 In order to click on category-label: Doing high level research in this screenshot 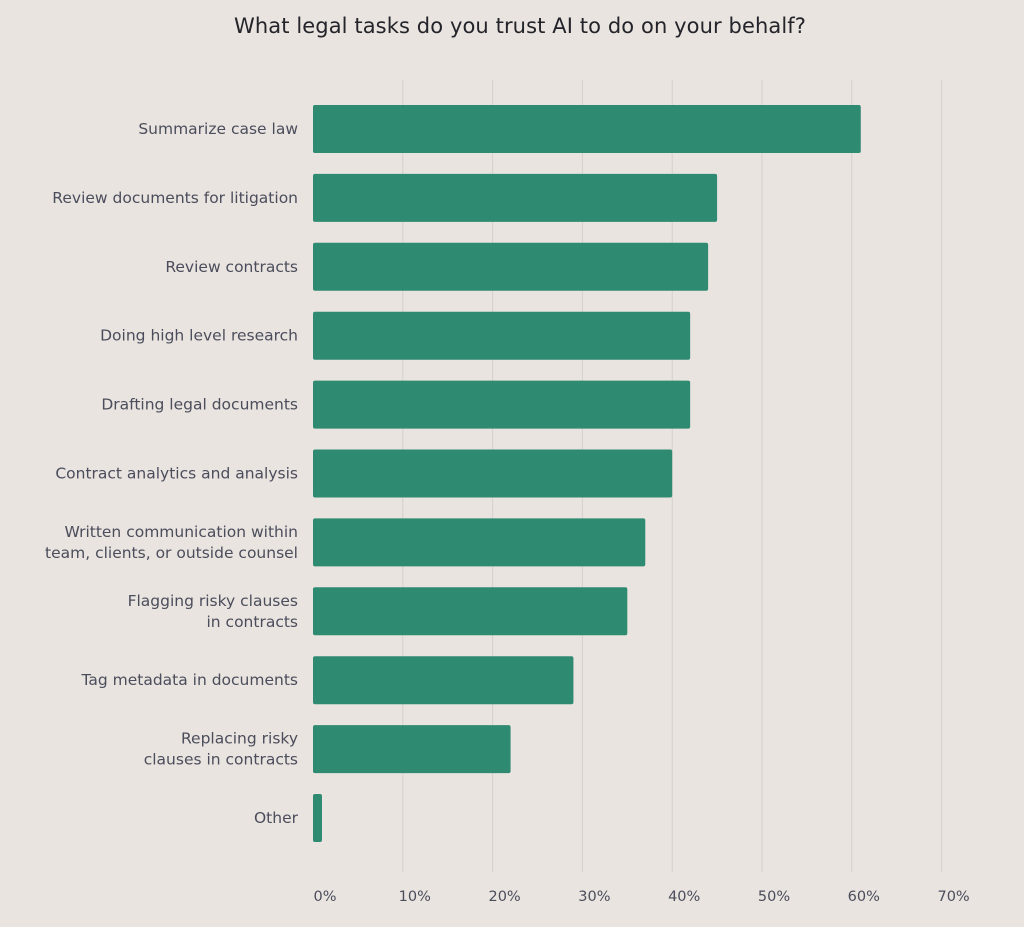, I will do `click(199, 336)`.